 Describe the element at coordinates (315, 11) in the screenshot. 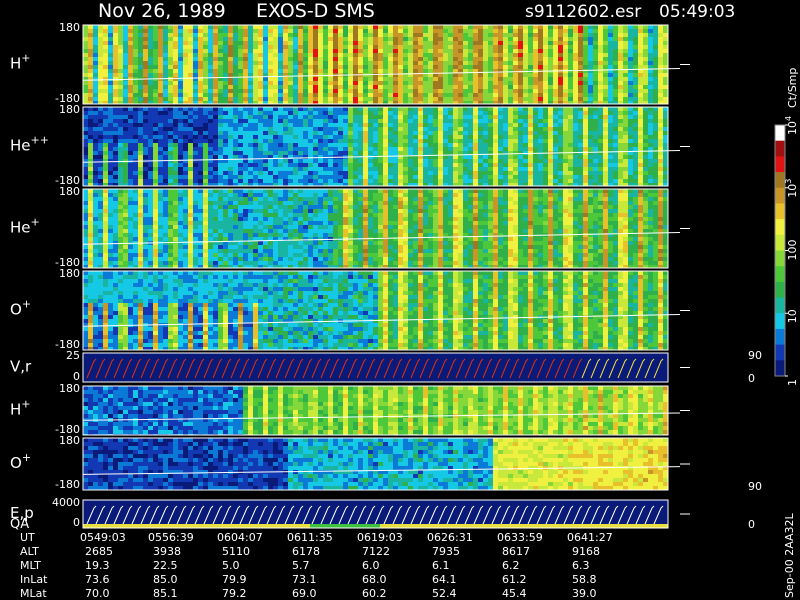

I see `header-instrument: EXOS-D SMS` at that location.